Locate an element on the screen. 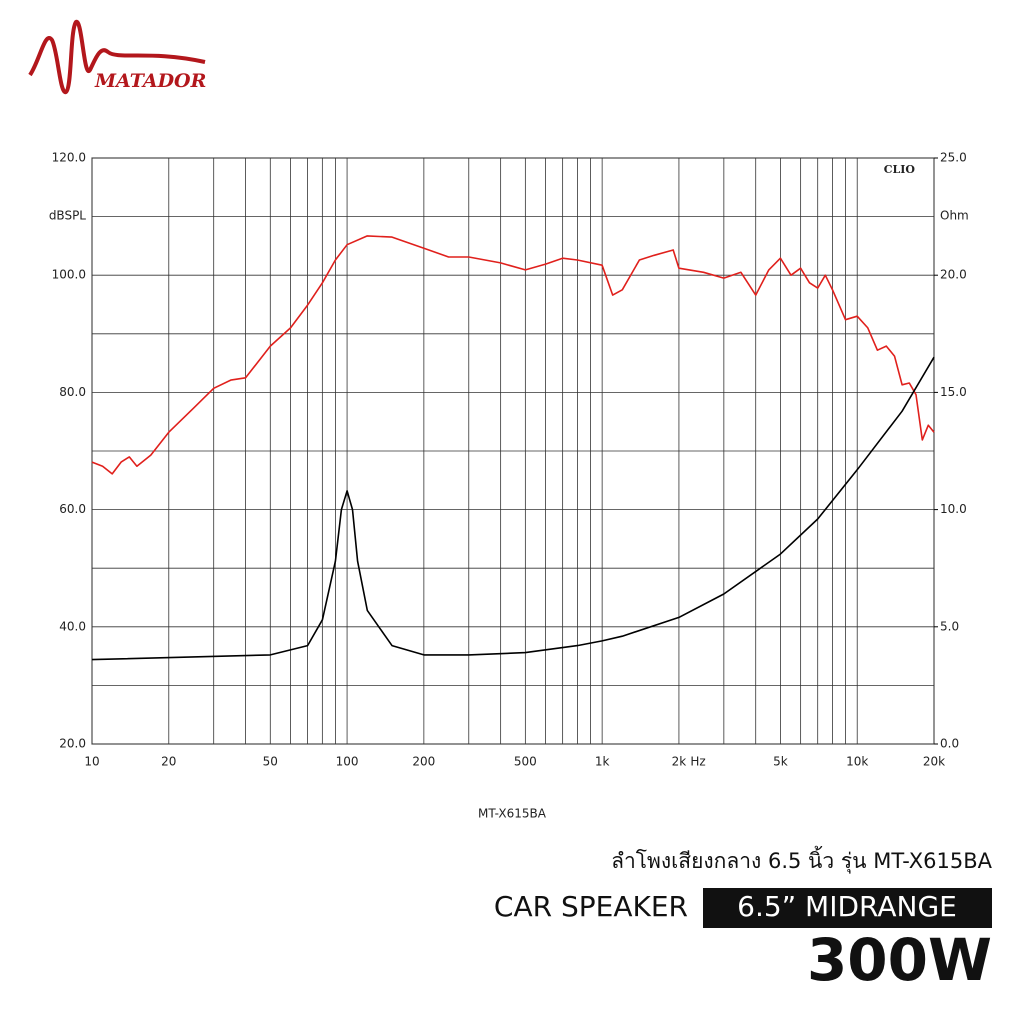 This screenshot has height=1024, width=1024. x-tick-label: 5k is located at coordinates (780, 762).